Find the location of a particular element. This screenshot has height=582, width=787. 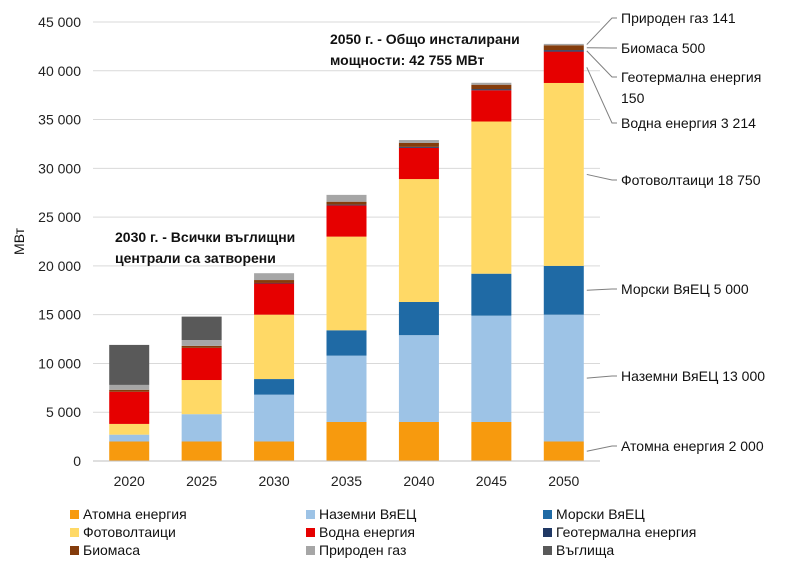

right-label: Природен газ 141 is located at coordinates (678, 18).